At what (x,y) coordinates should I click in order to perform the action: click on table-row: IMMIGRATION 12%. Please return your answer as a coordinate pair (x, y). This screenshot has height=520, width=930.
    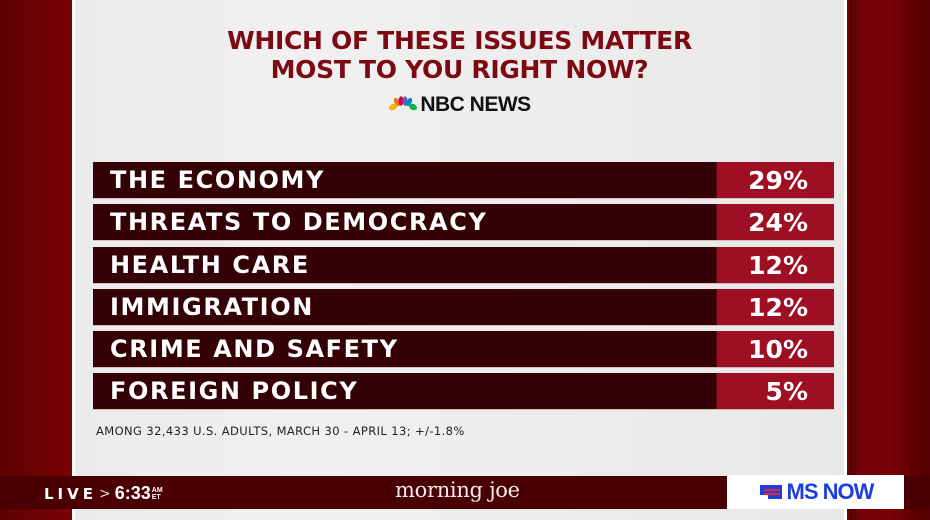
    Looking at the image, I should click on (463, 306).